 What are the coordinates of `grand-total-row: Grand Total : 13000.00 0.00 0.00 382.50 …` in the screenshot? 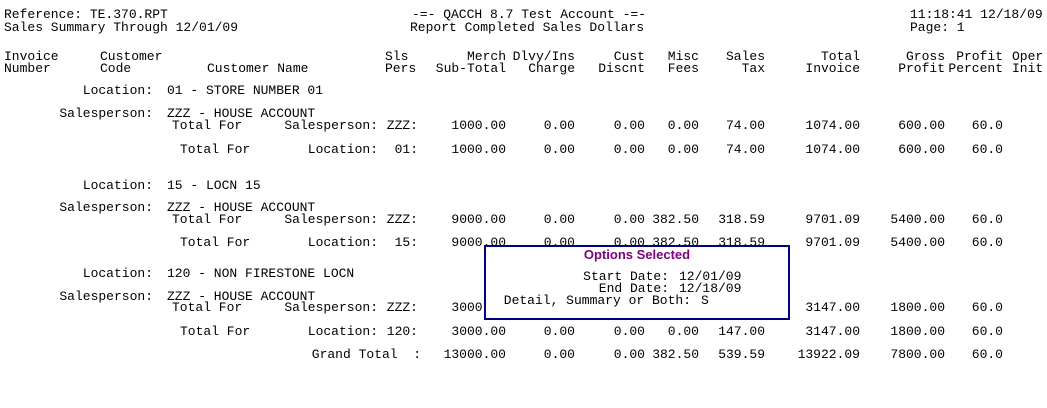 It's located at (523, 354).